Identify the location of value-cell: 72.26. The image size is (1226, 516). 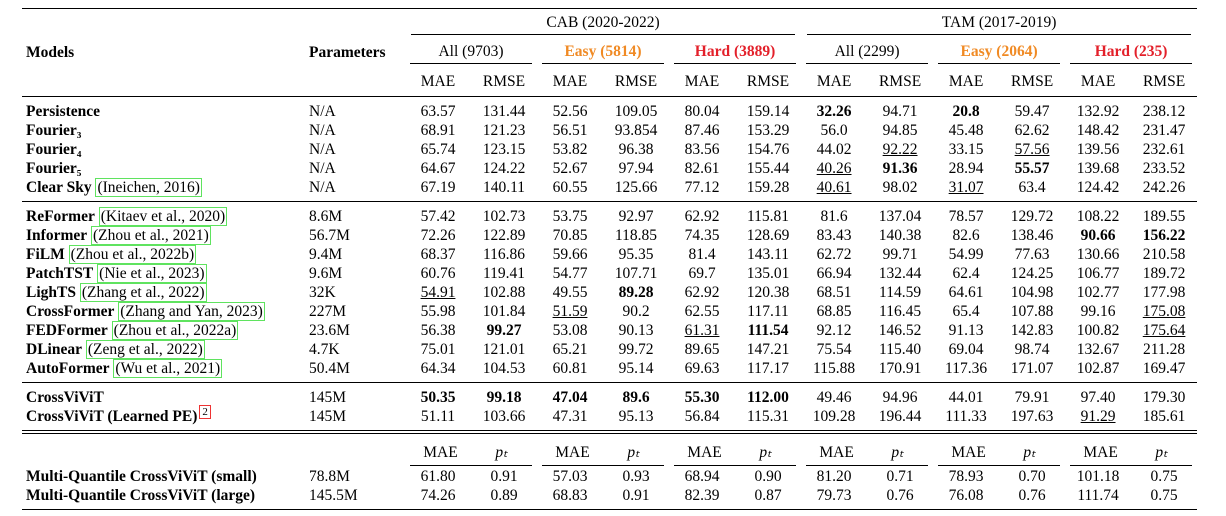
(438, 235).